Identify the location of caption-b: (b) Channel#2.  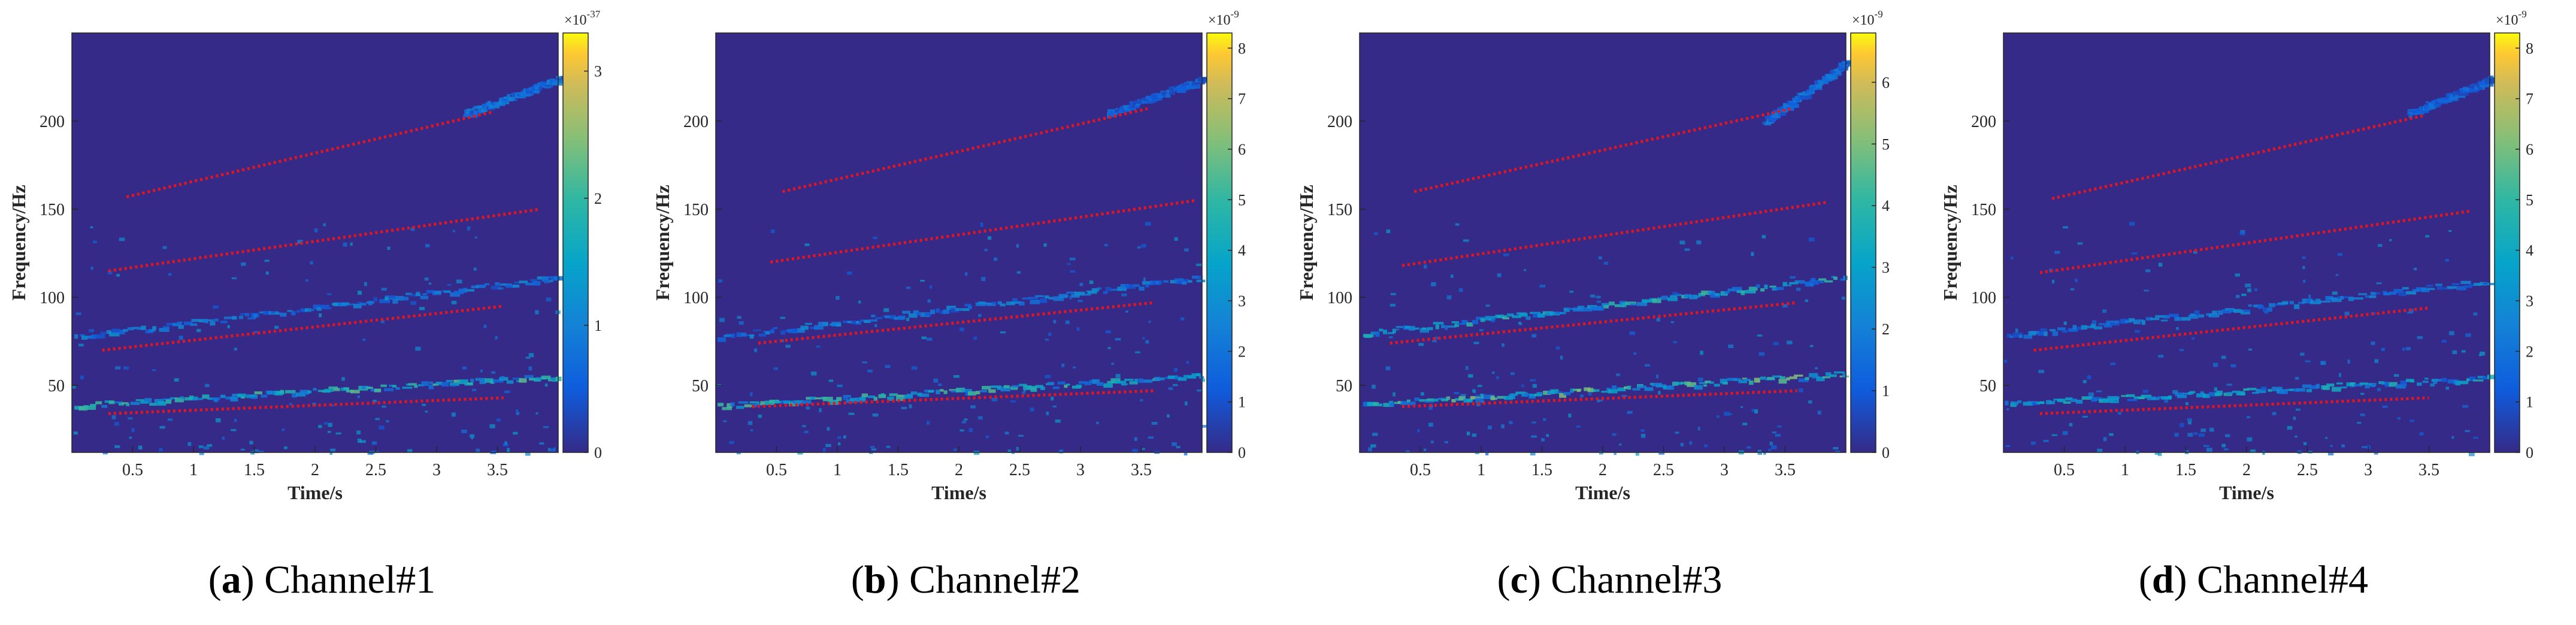
(965, 580).